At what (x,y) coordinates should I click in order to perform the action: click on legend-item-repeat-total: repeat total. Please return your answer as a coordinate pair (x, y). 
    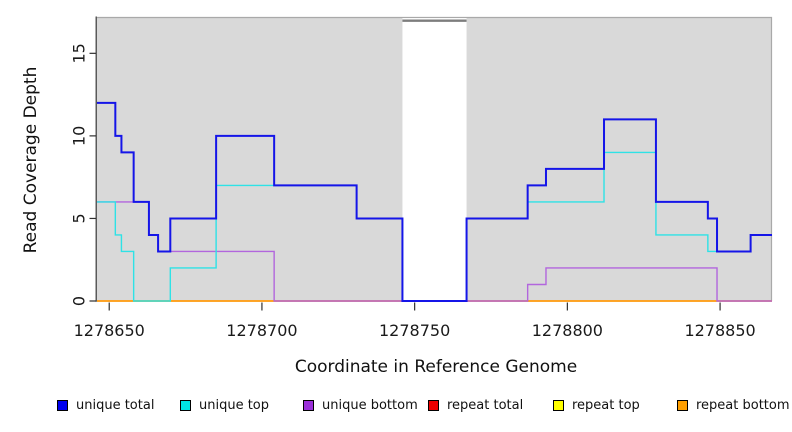
    Looking at the image, I should click on (475, 405).